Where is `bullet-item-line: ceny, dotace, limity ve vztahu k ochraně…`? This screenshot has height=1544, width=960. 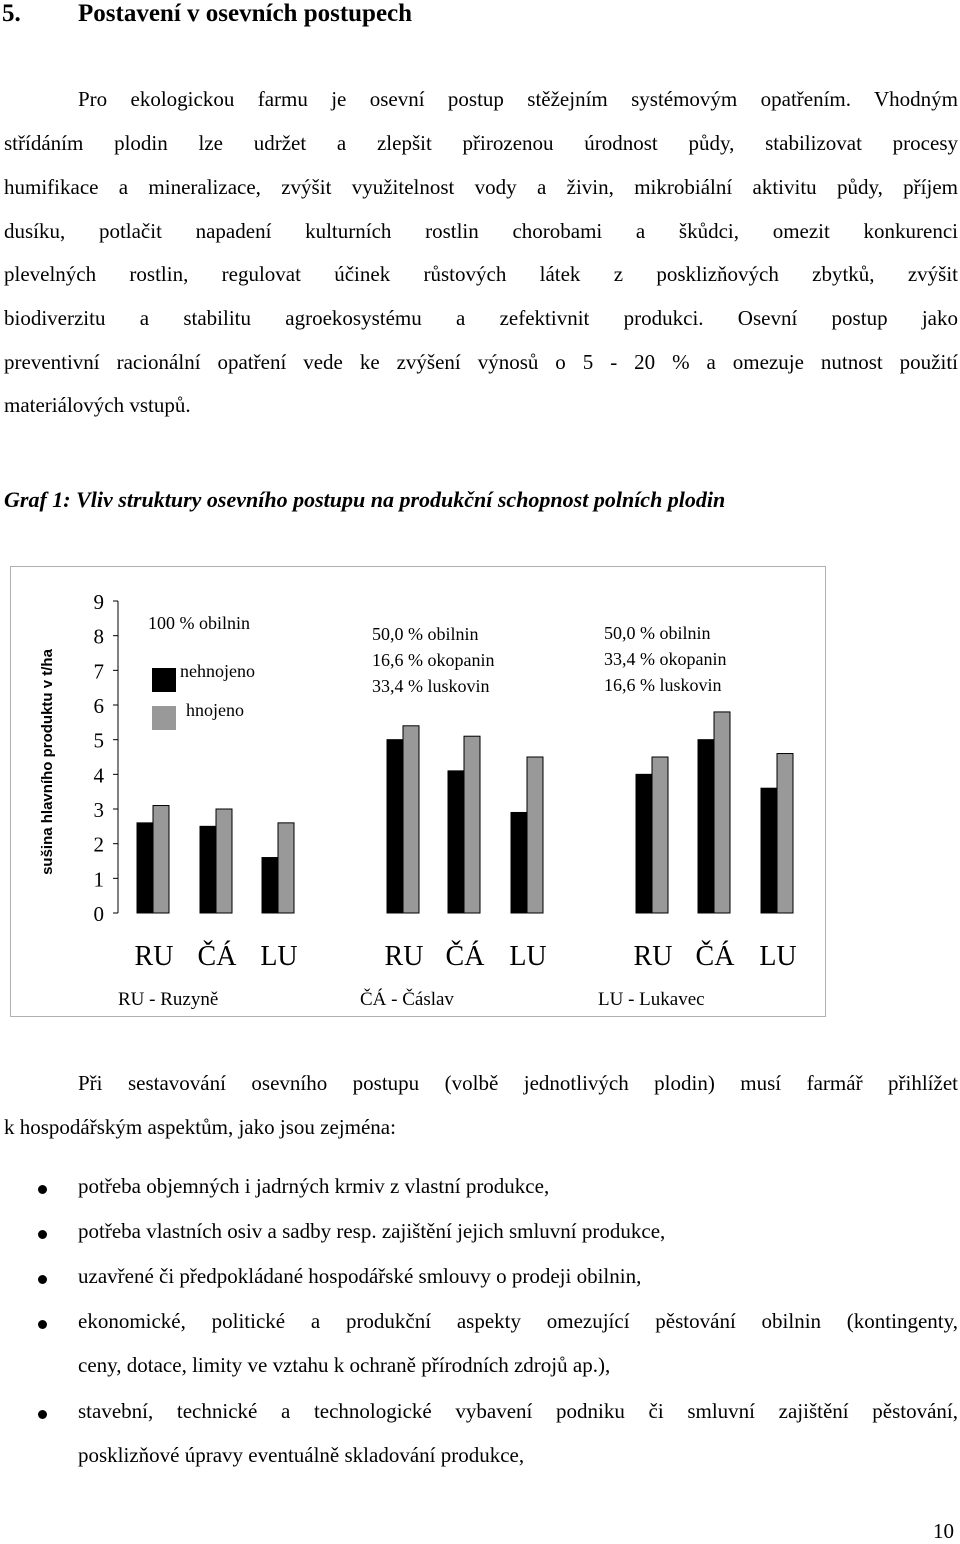 bullet-item-line: ceny, dotace, limity ve vztahu k ochraně… is located at coordinates (344, 1365).